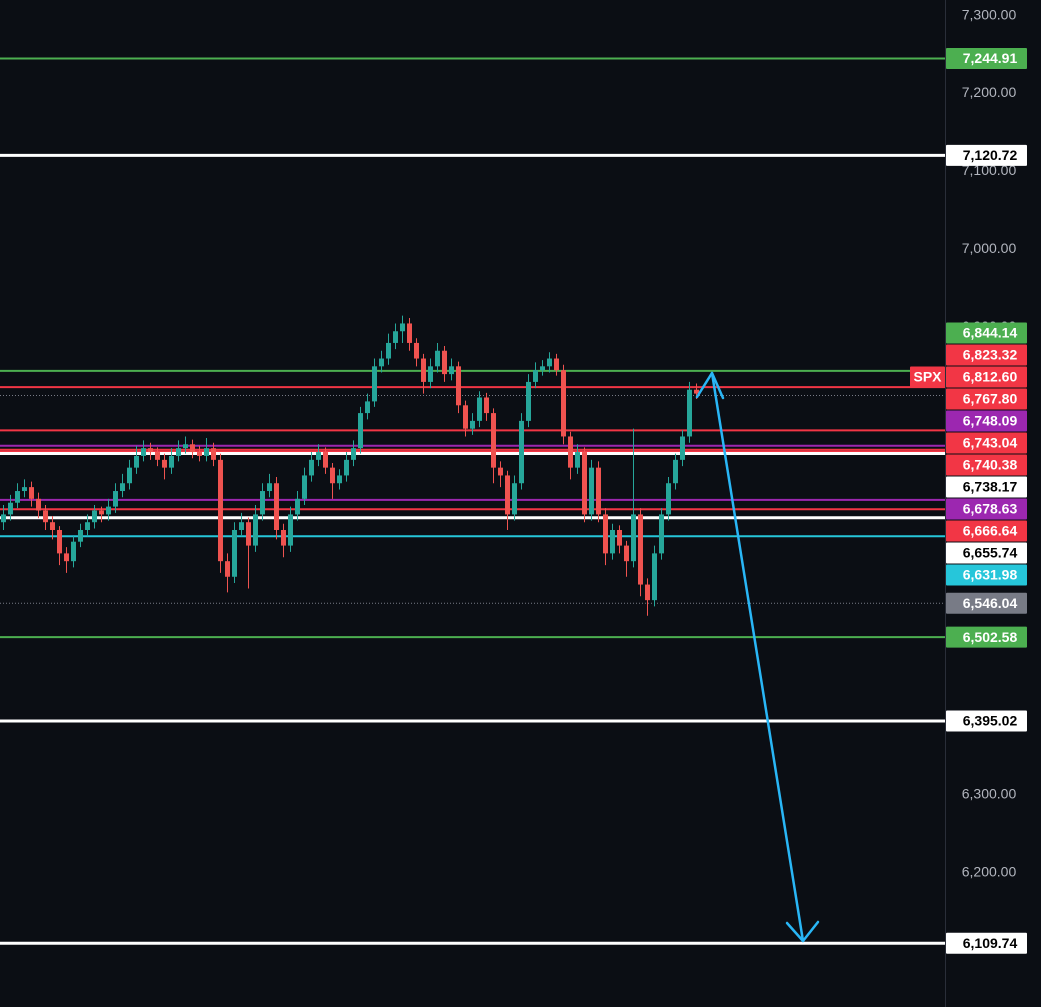 This screenshot has height=1007, width=1041. I want to click on symbol-label: SPX, so click(927, 377).